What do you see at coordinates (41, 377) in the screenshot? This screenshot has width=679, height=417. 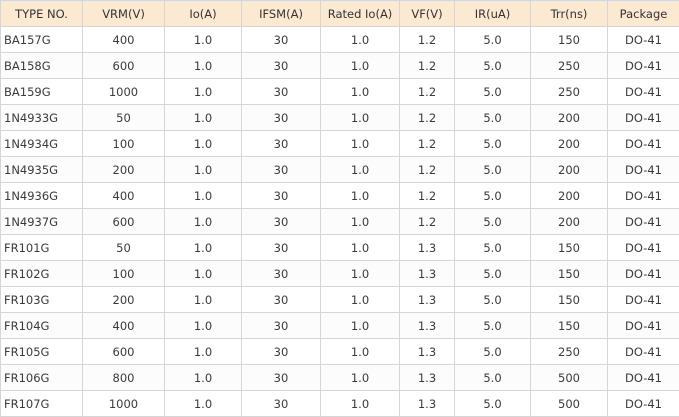 I see `col-type-no-cell: FR106G` at bounding box center [41, 377].